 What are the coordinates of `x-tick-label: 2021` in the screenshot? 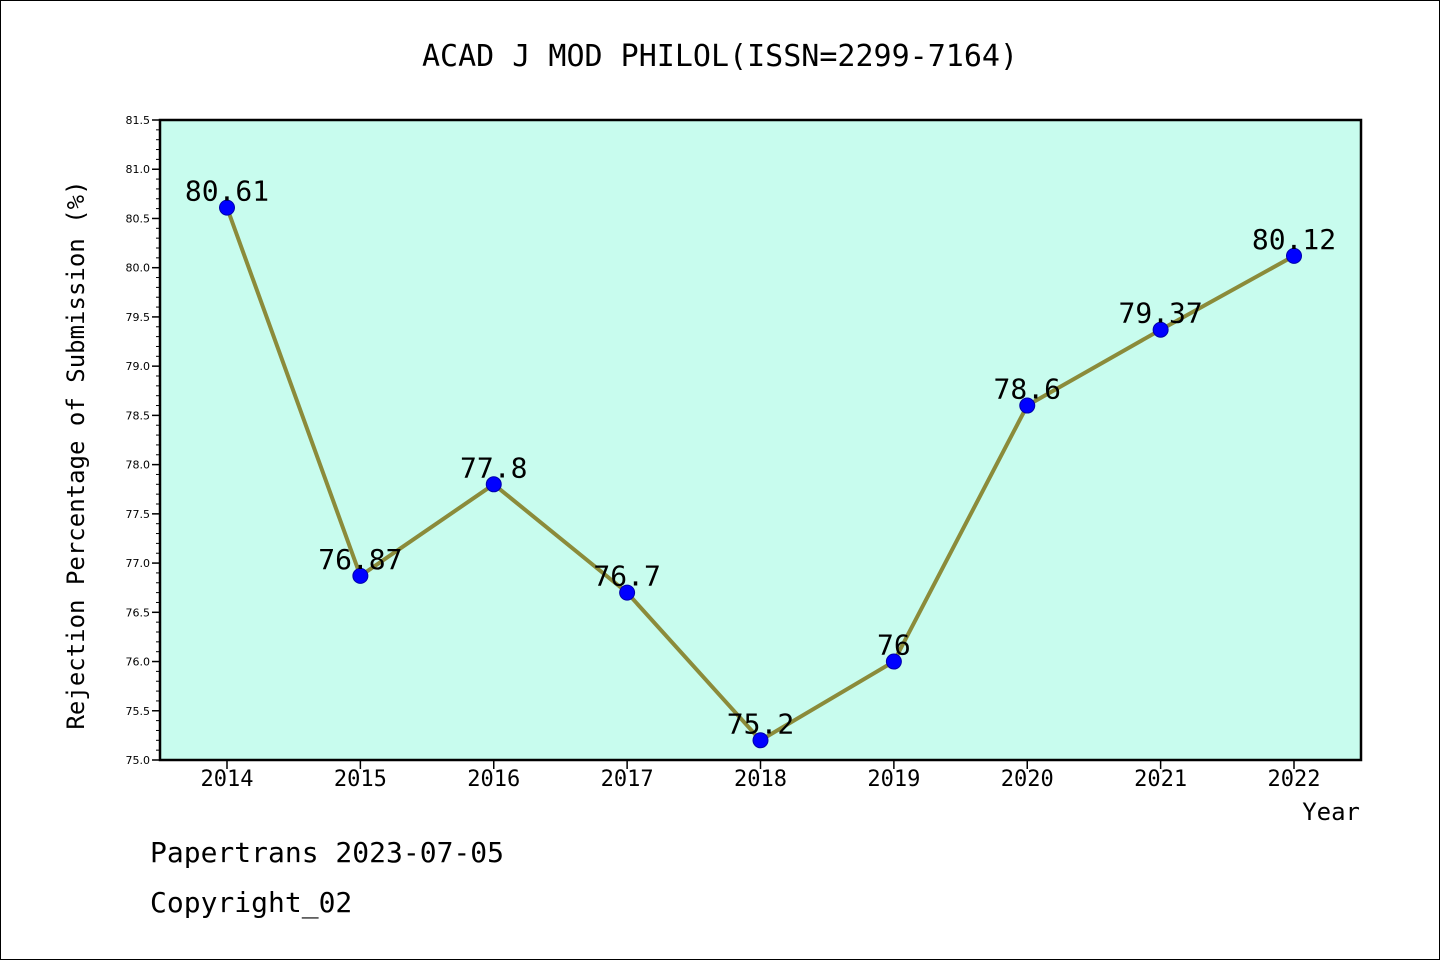 It's located at (1160, 779).